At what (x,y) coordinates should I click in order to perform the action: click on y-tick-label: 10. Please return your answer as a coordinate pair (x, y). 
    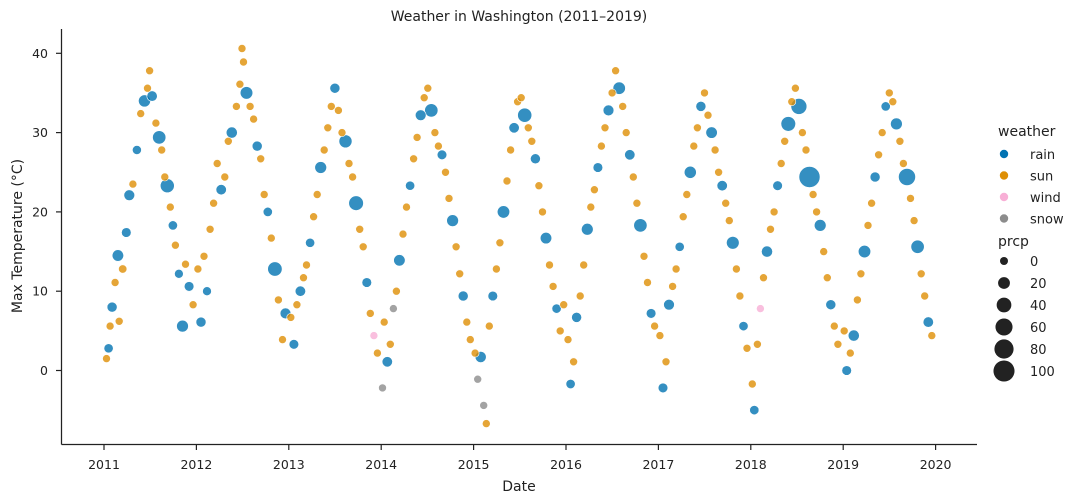
    Looking at the image, I should click on (40, 291).